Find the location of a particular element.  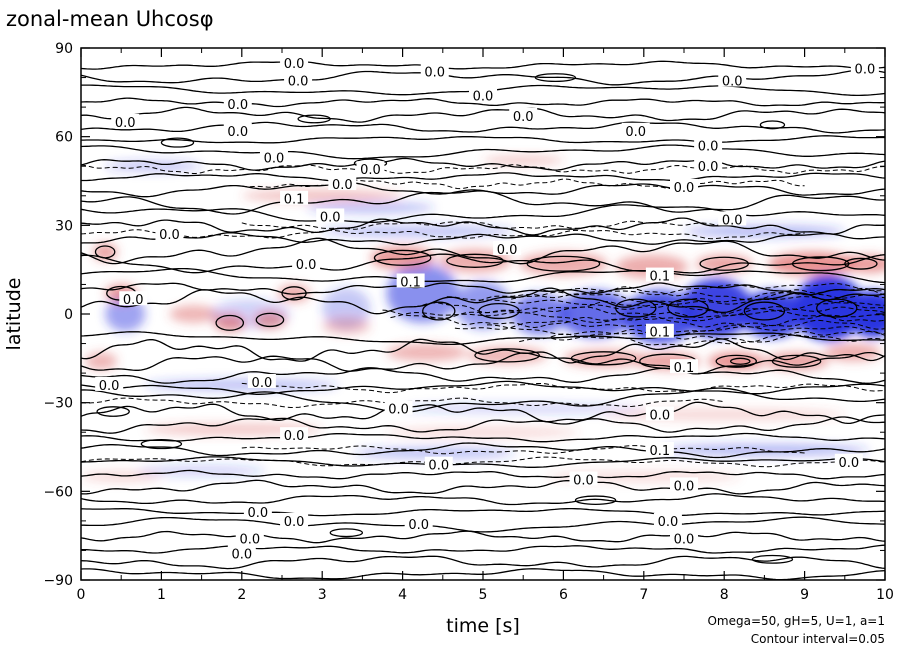

y-axis-label: latitude is located at coordinates (14, 314).